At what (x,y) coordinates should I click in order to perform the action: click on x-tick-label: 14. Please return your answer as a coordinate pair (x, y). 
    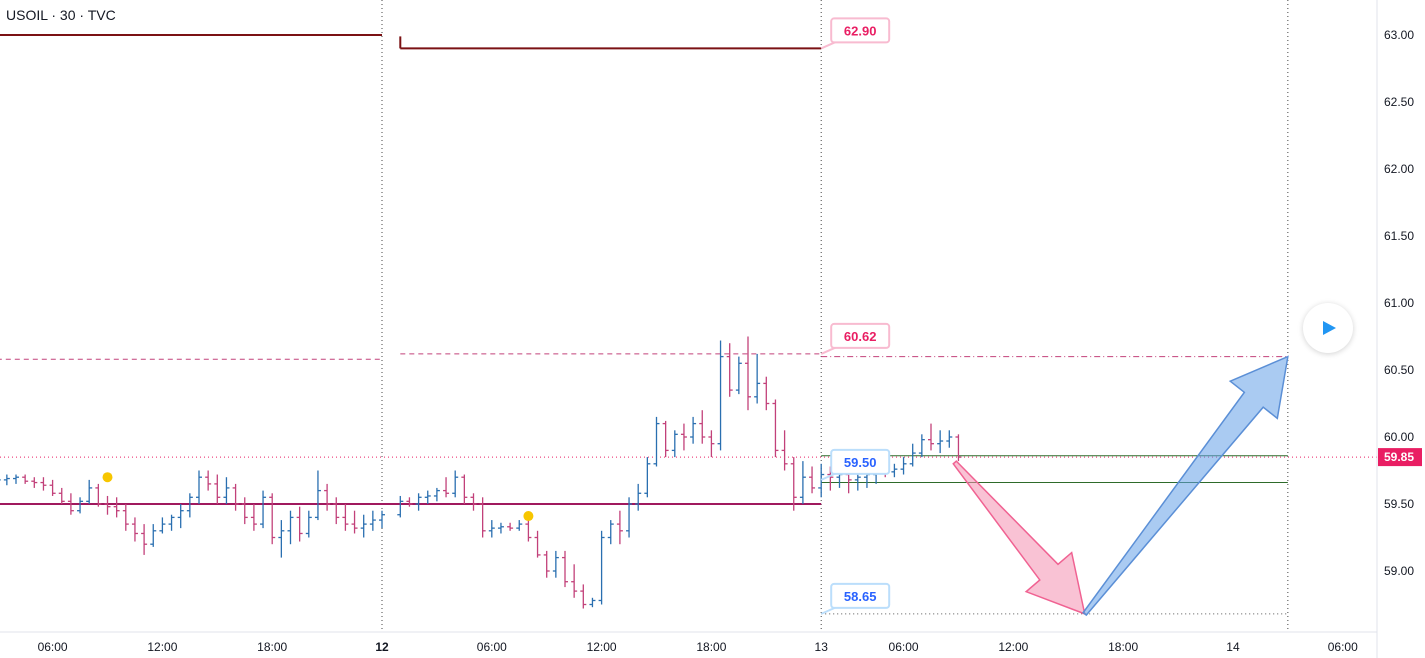
    Looking at the image, I should click on (1233, 647).